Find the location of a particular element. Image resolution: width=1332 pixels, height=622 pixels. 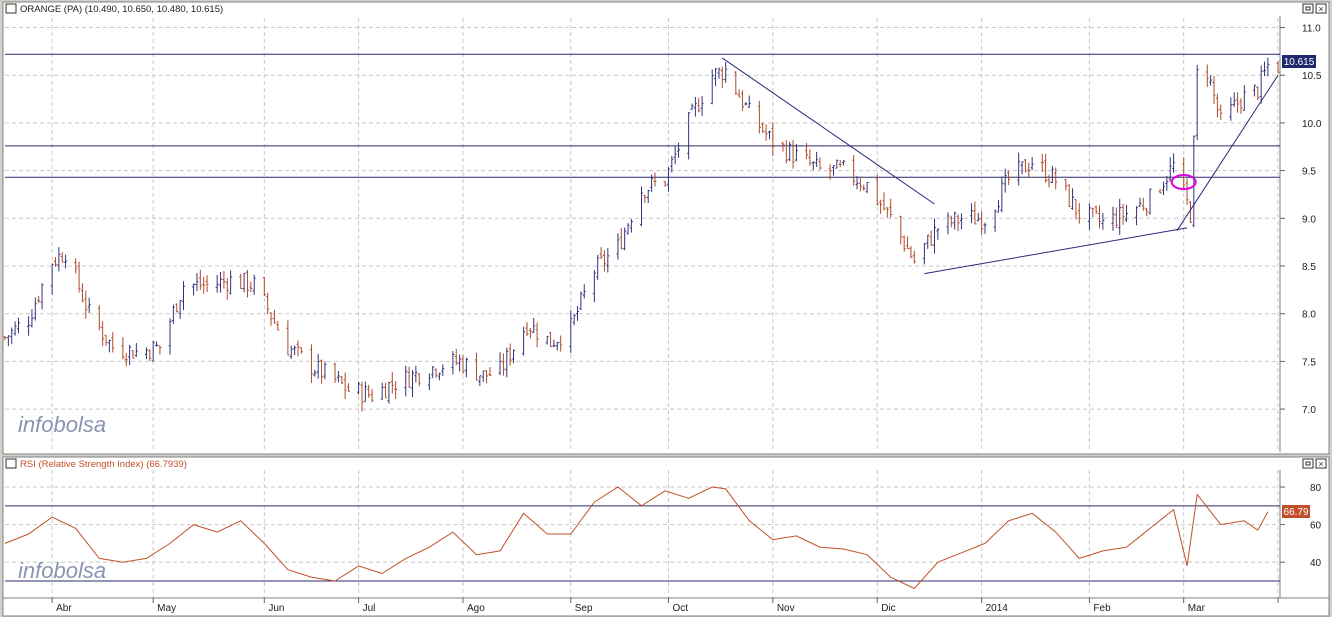

close-icon-glyph: × is located at coordinates (1320, 9).